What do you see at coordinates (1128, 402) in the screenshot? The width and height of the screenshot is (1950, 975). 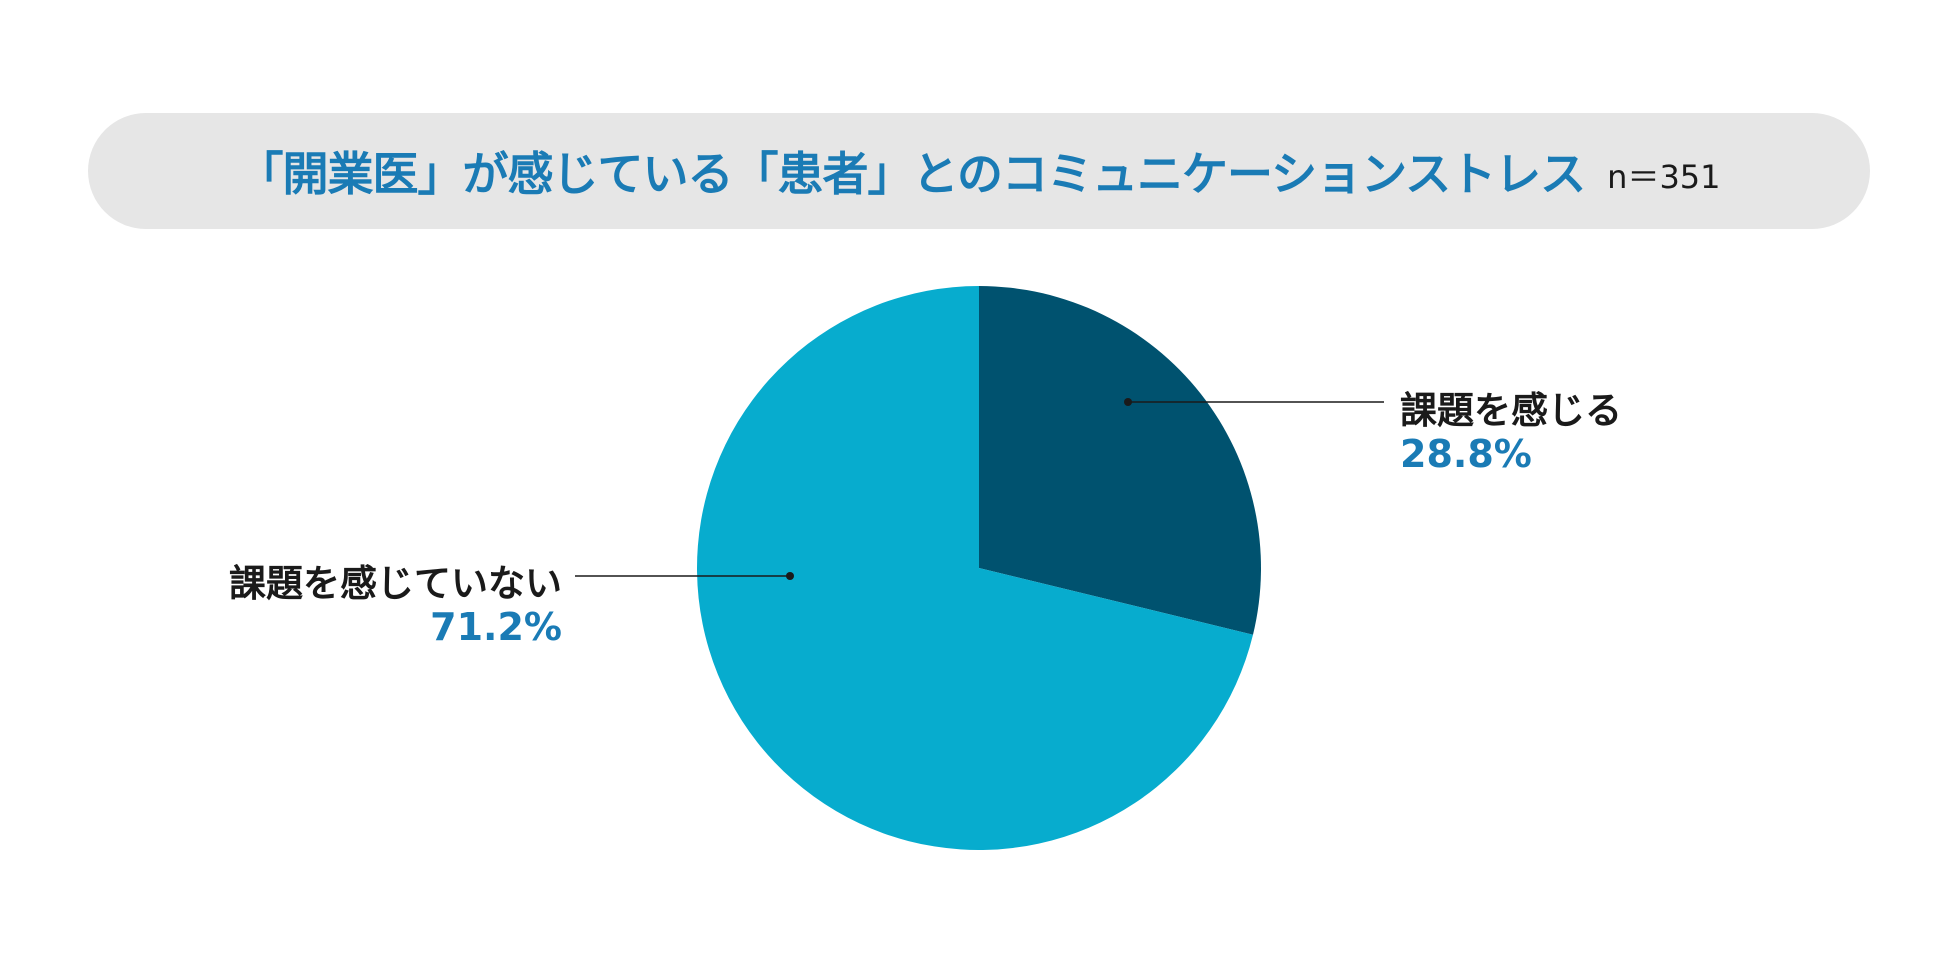 I see `leader-line-feels-issue-dot` at bounding box center [1128, 402].